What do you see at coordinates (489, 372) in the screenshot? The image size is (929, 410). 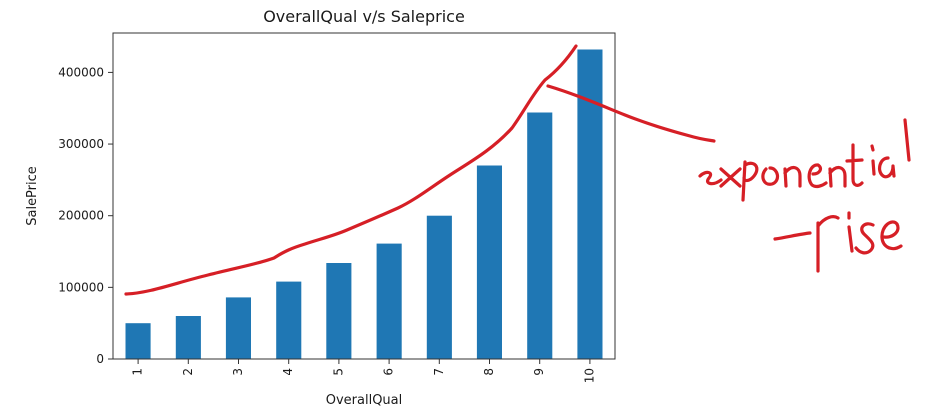 I see `x-tick-label: 8` at bounding box center [489, 372].